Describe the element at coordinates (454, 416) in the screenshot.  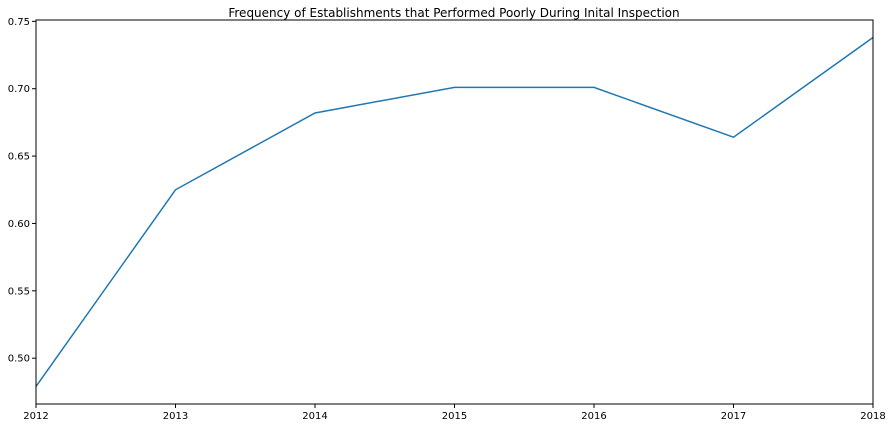
I see `x-tick-label: 2015` at that location.